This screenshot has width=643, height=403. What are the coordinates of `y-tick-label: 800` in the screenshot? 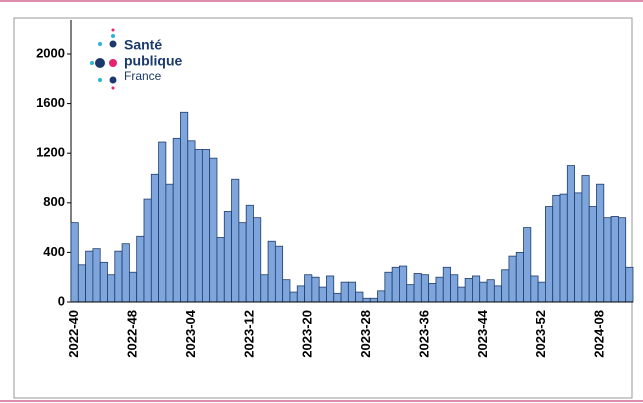 It's located at (54, 201).